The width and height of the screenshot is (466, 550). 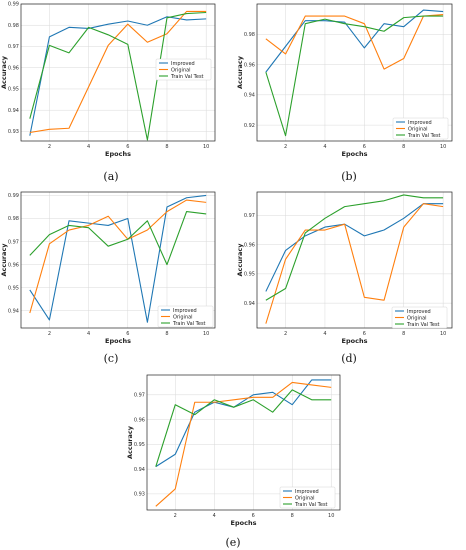 I want to click on y-tick-label: 0.92, so click(x=249, y=126).